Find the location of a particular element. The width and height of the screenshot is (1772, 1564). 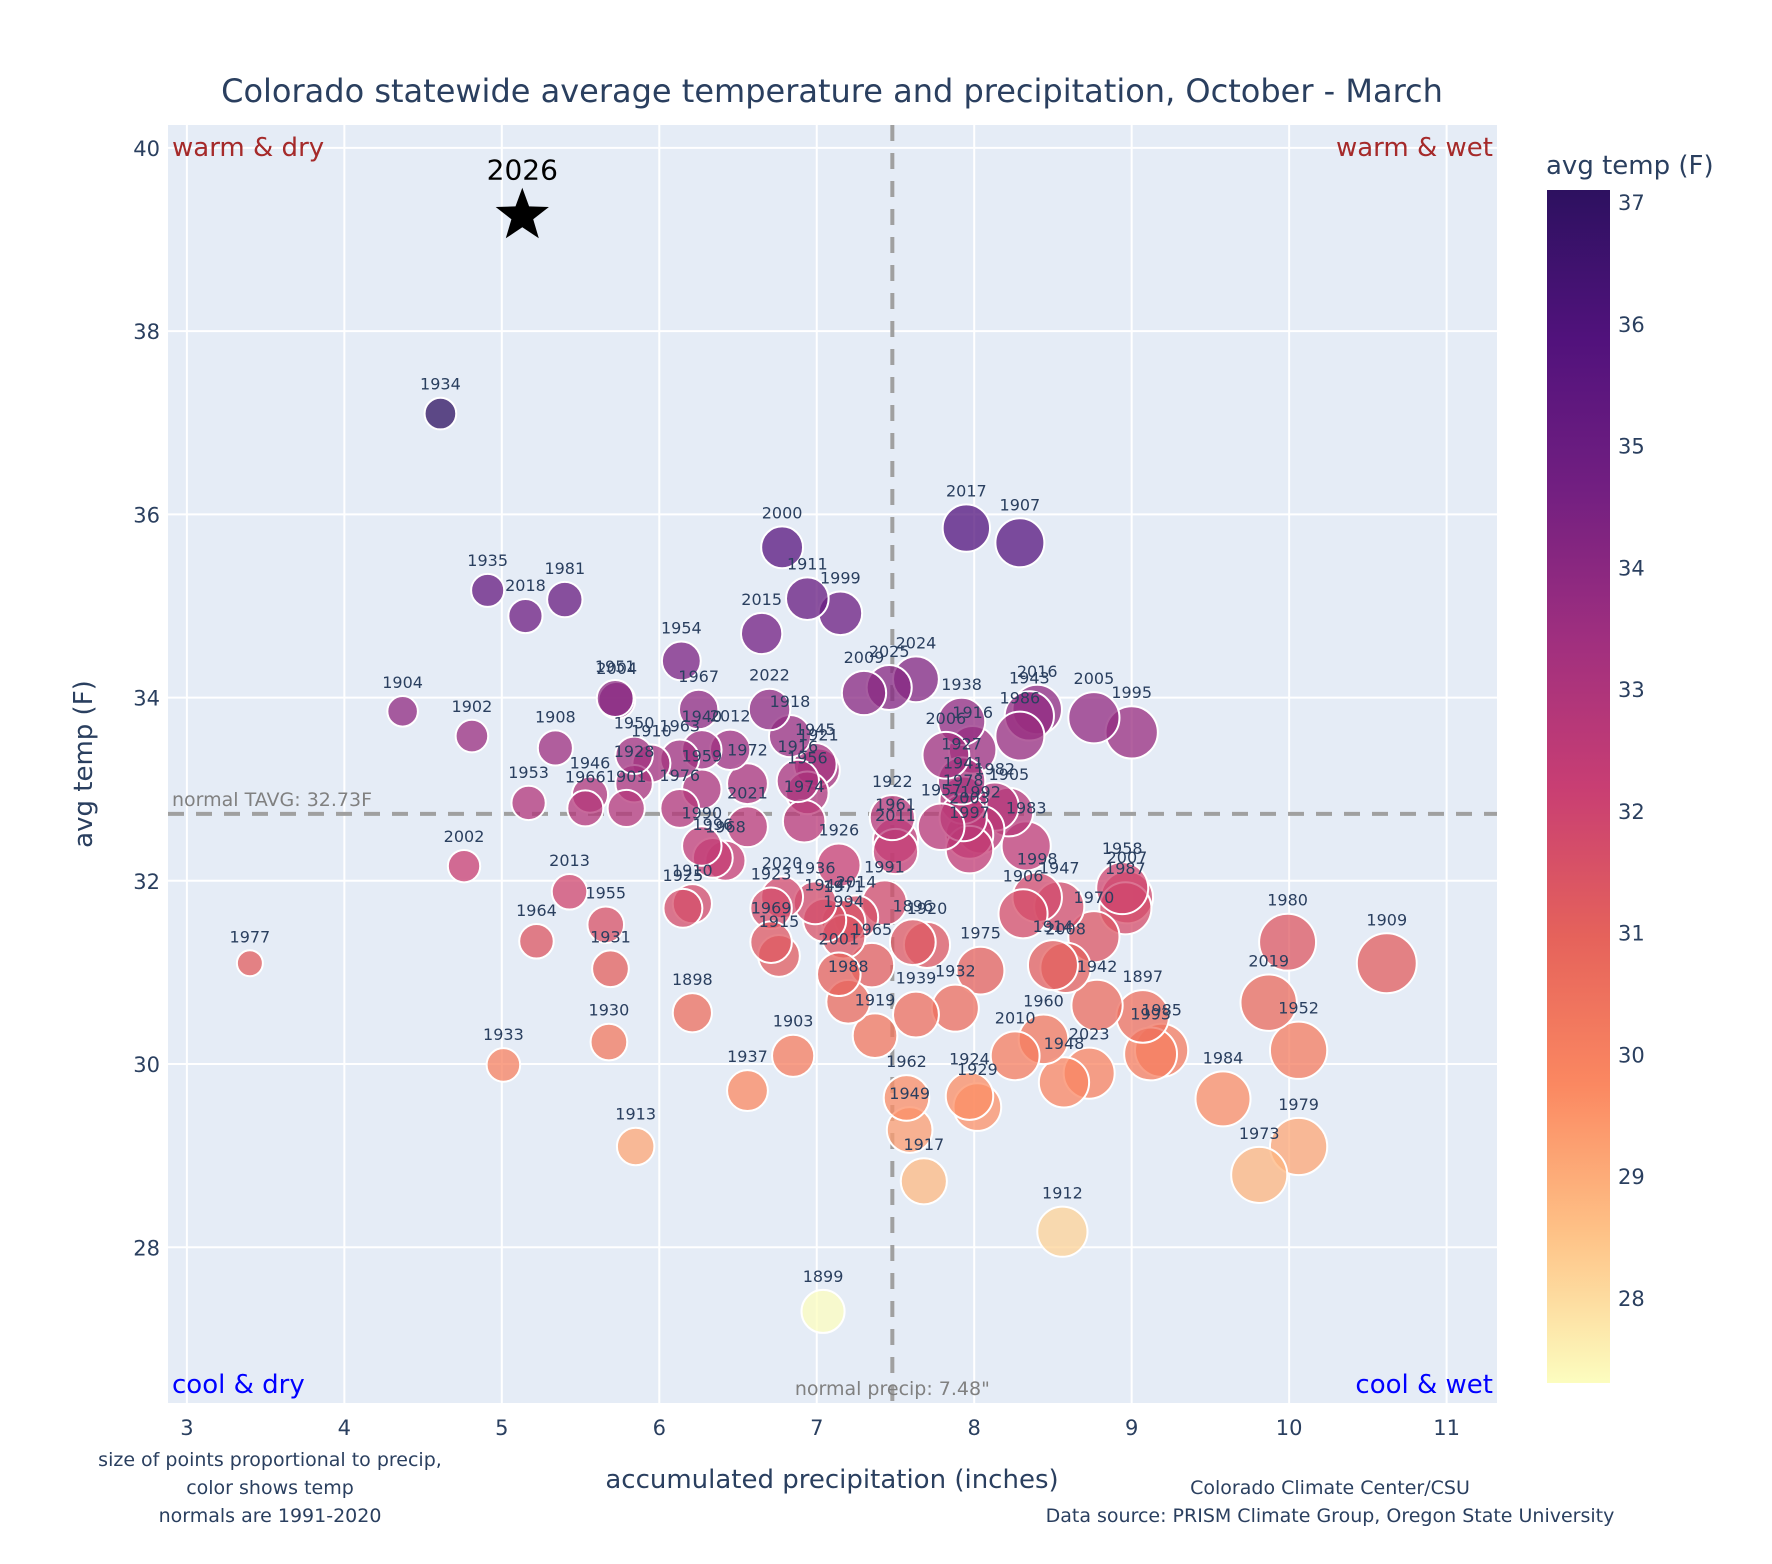

point-label: 1977 is located at coordinates (250, 936).